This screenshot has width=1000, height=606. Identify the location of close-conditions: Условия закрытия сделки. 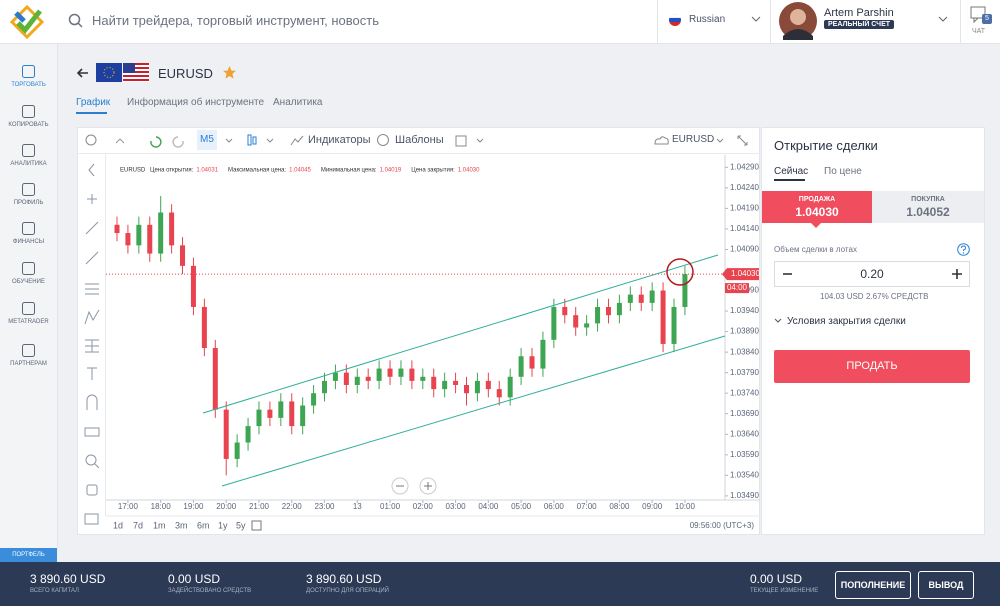
(846, 321).